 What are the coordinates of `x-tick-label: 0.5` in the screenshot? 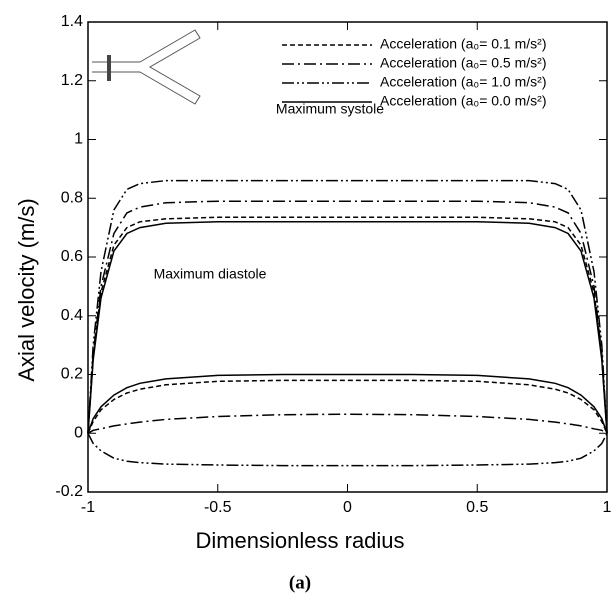 It's located at (477, 507).